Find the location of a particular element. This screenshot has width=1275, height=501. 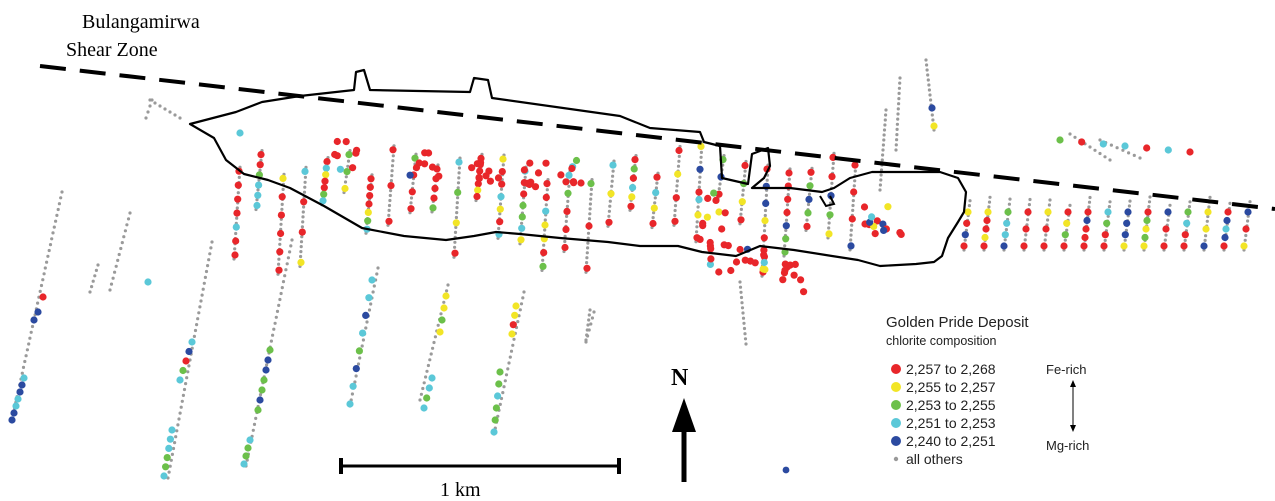

north-label: N is located at coordinates (680, 378).